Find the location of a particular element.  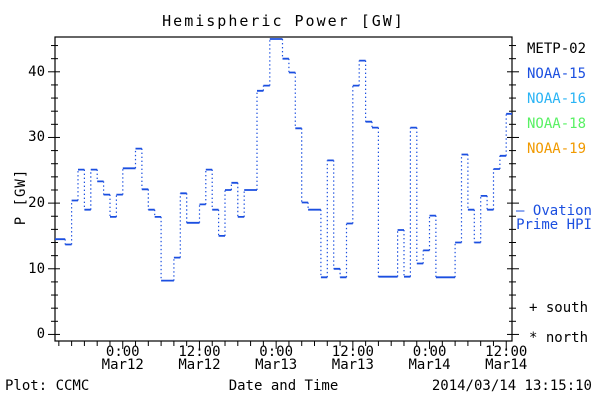

legend-south: + south is located at coordinates (558, 308).